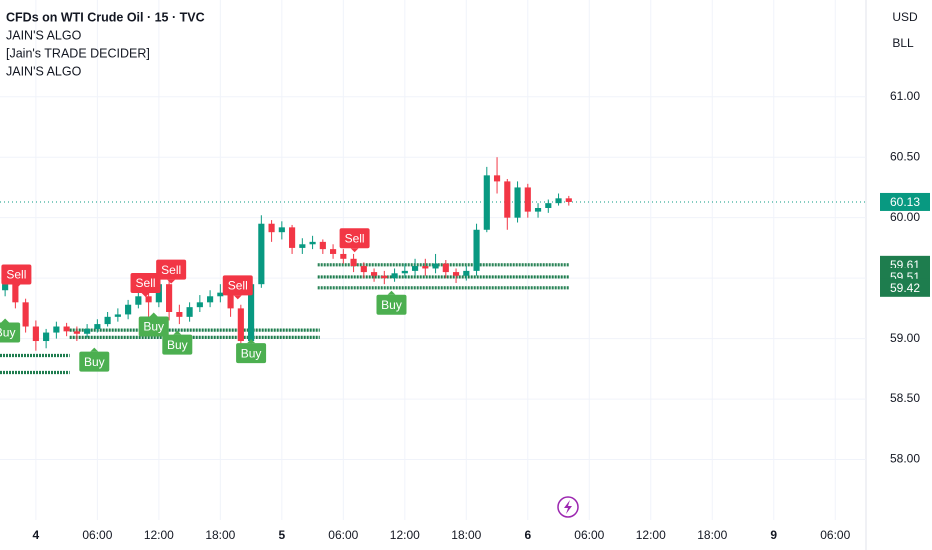 The image size is (932, 550). I want to click on chart-title: CFDs on WTI Crude Oil · 15 · TVC, so click(105, 17).